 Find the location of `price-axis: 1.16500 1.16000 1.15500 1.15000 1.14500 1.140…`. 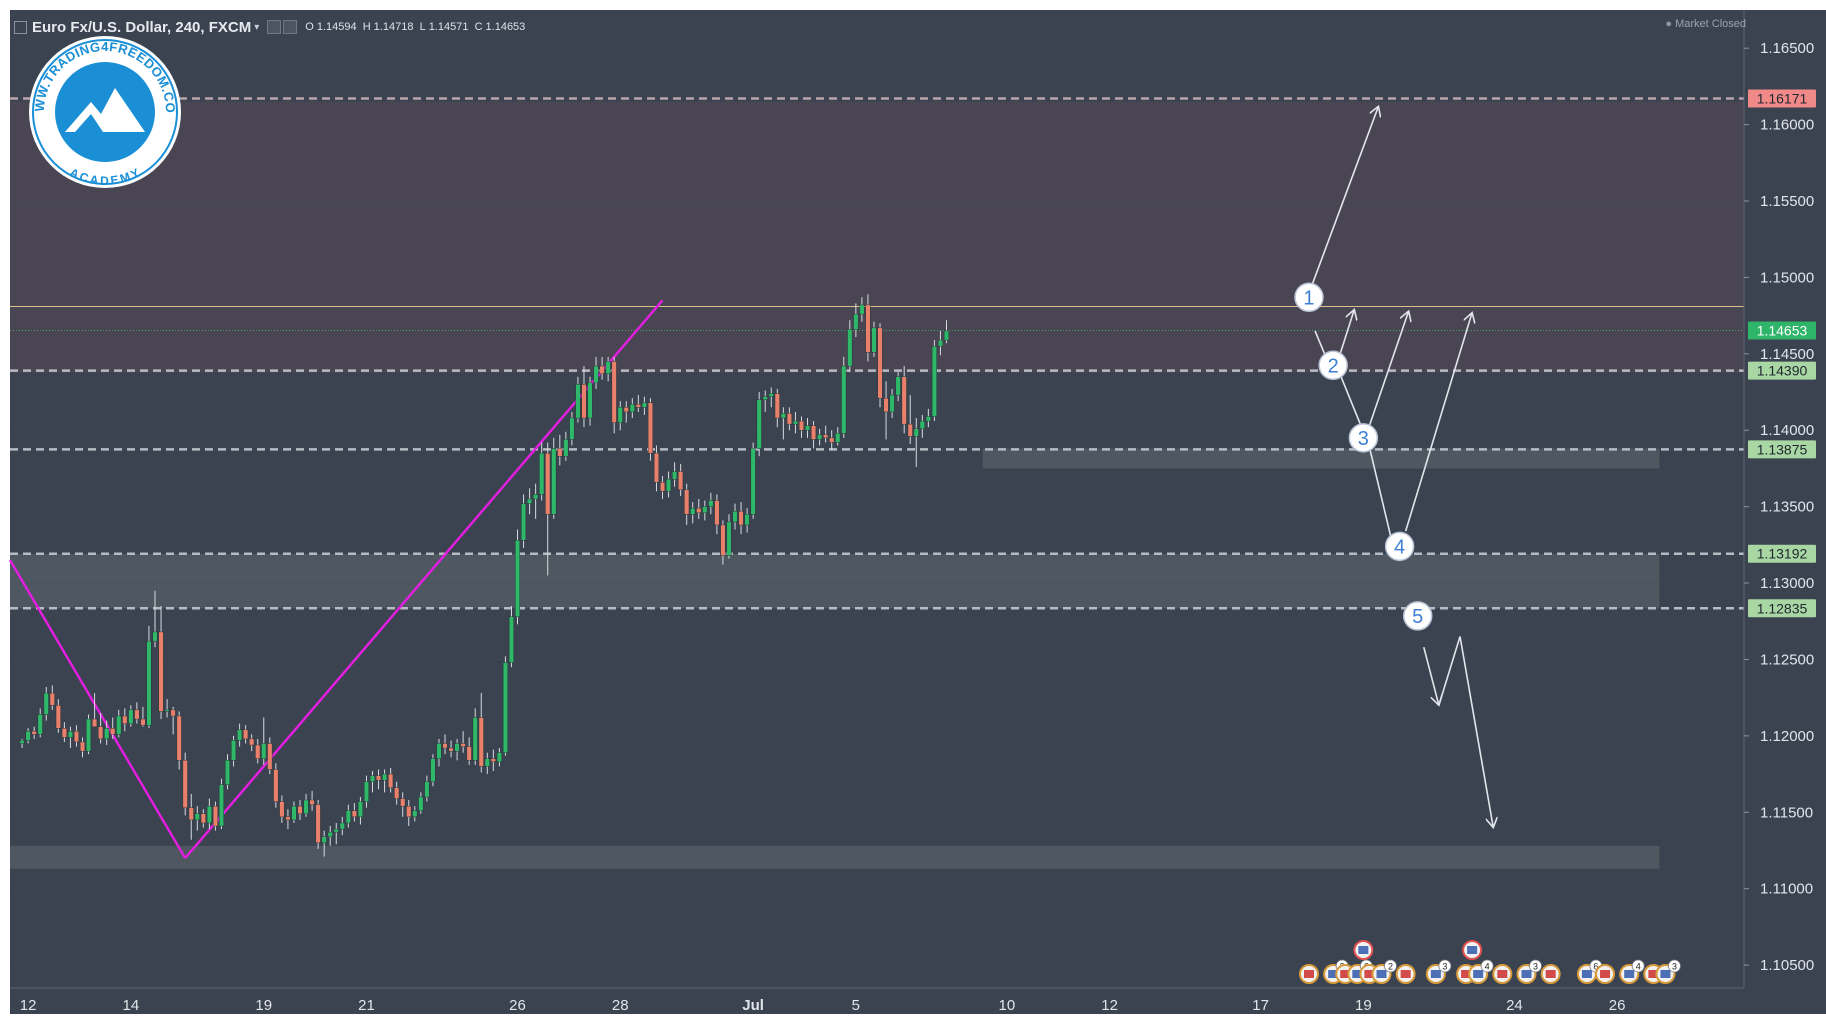

price-axis: 1.16500 1.16000 1.15500 1.15000 1.14500 1.140… is located at coordinates (1779, 507).